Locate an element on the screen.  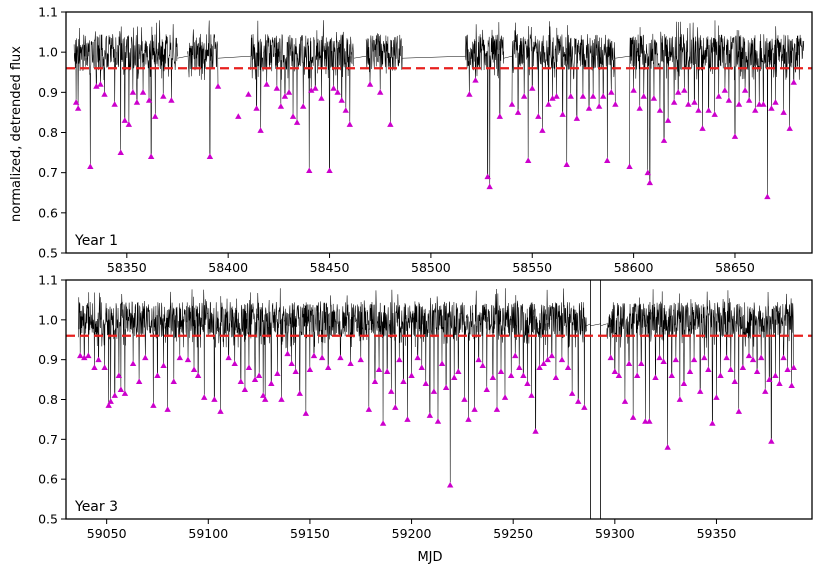
x-tick-label: 59050 is located at coordinates (107, 533).